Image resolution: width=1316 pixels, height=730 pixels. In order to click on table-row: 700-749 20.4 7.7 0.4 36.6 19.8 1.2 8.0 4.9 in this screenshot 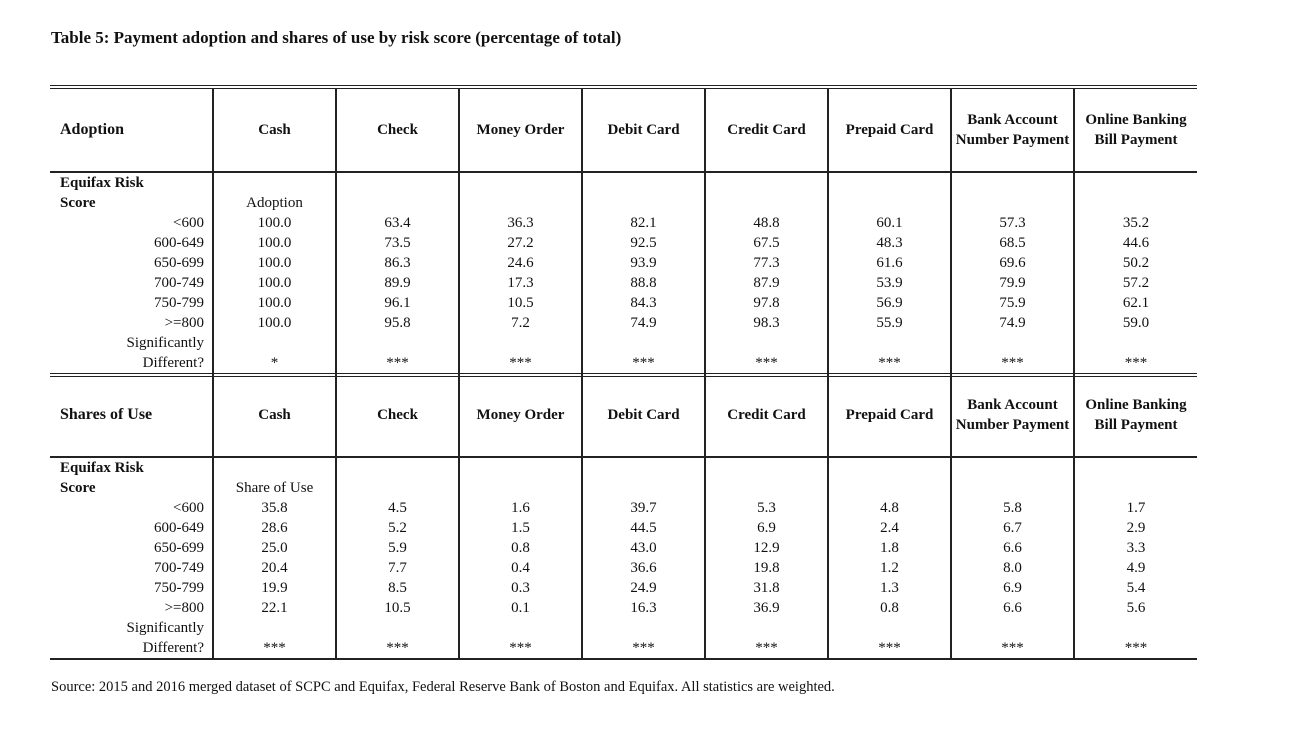, I will do `click(623, 568)`.